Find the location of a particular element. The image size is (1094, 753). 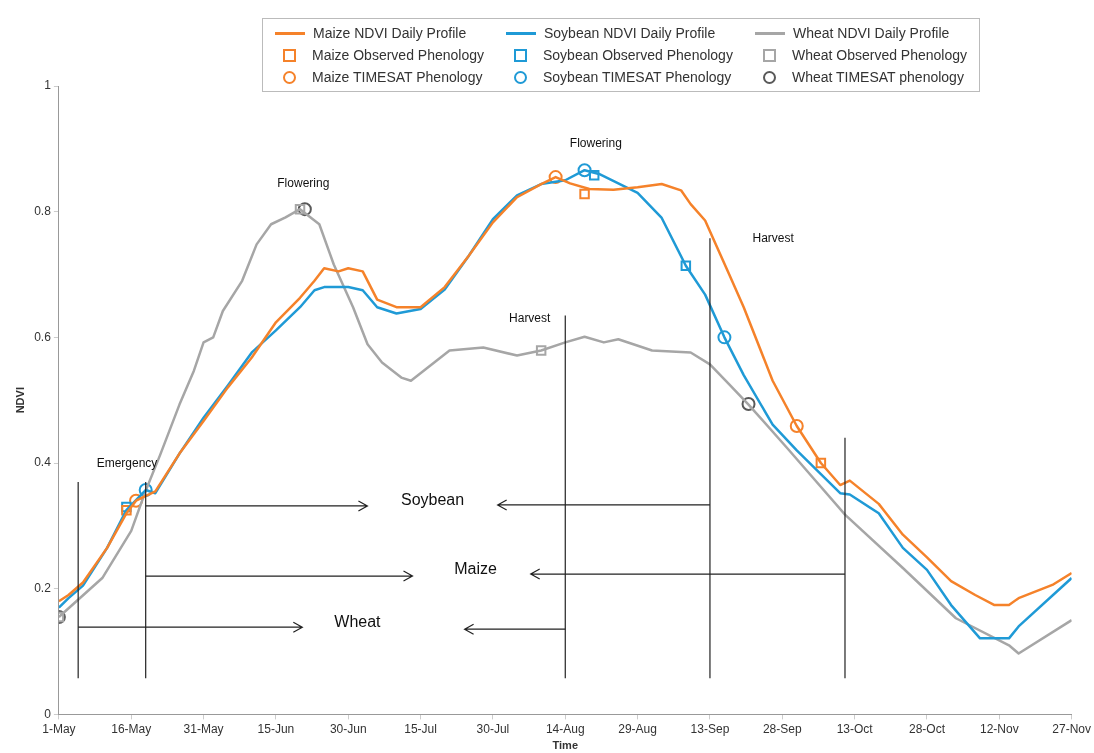

legend-label: Wheat NDVI Daily Profile is located at coordinates (871, 33).